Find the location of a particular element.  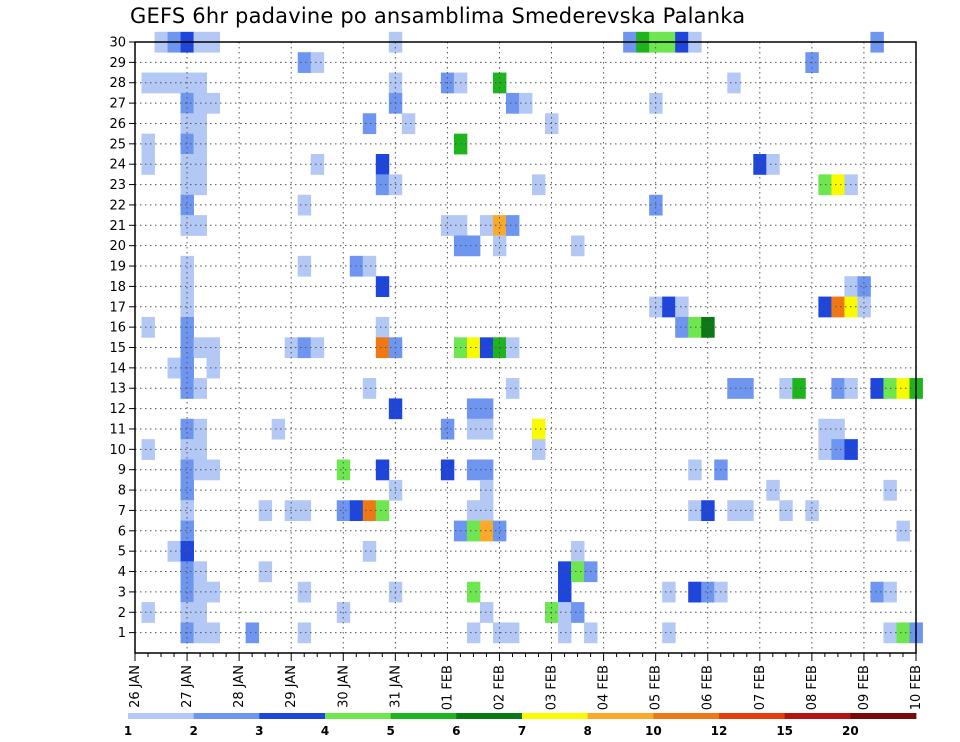

x-tick-label: 02 FEB is located at coordinates (499, 687).